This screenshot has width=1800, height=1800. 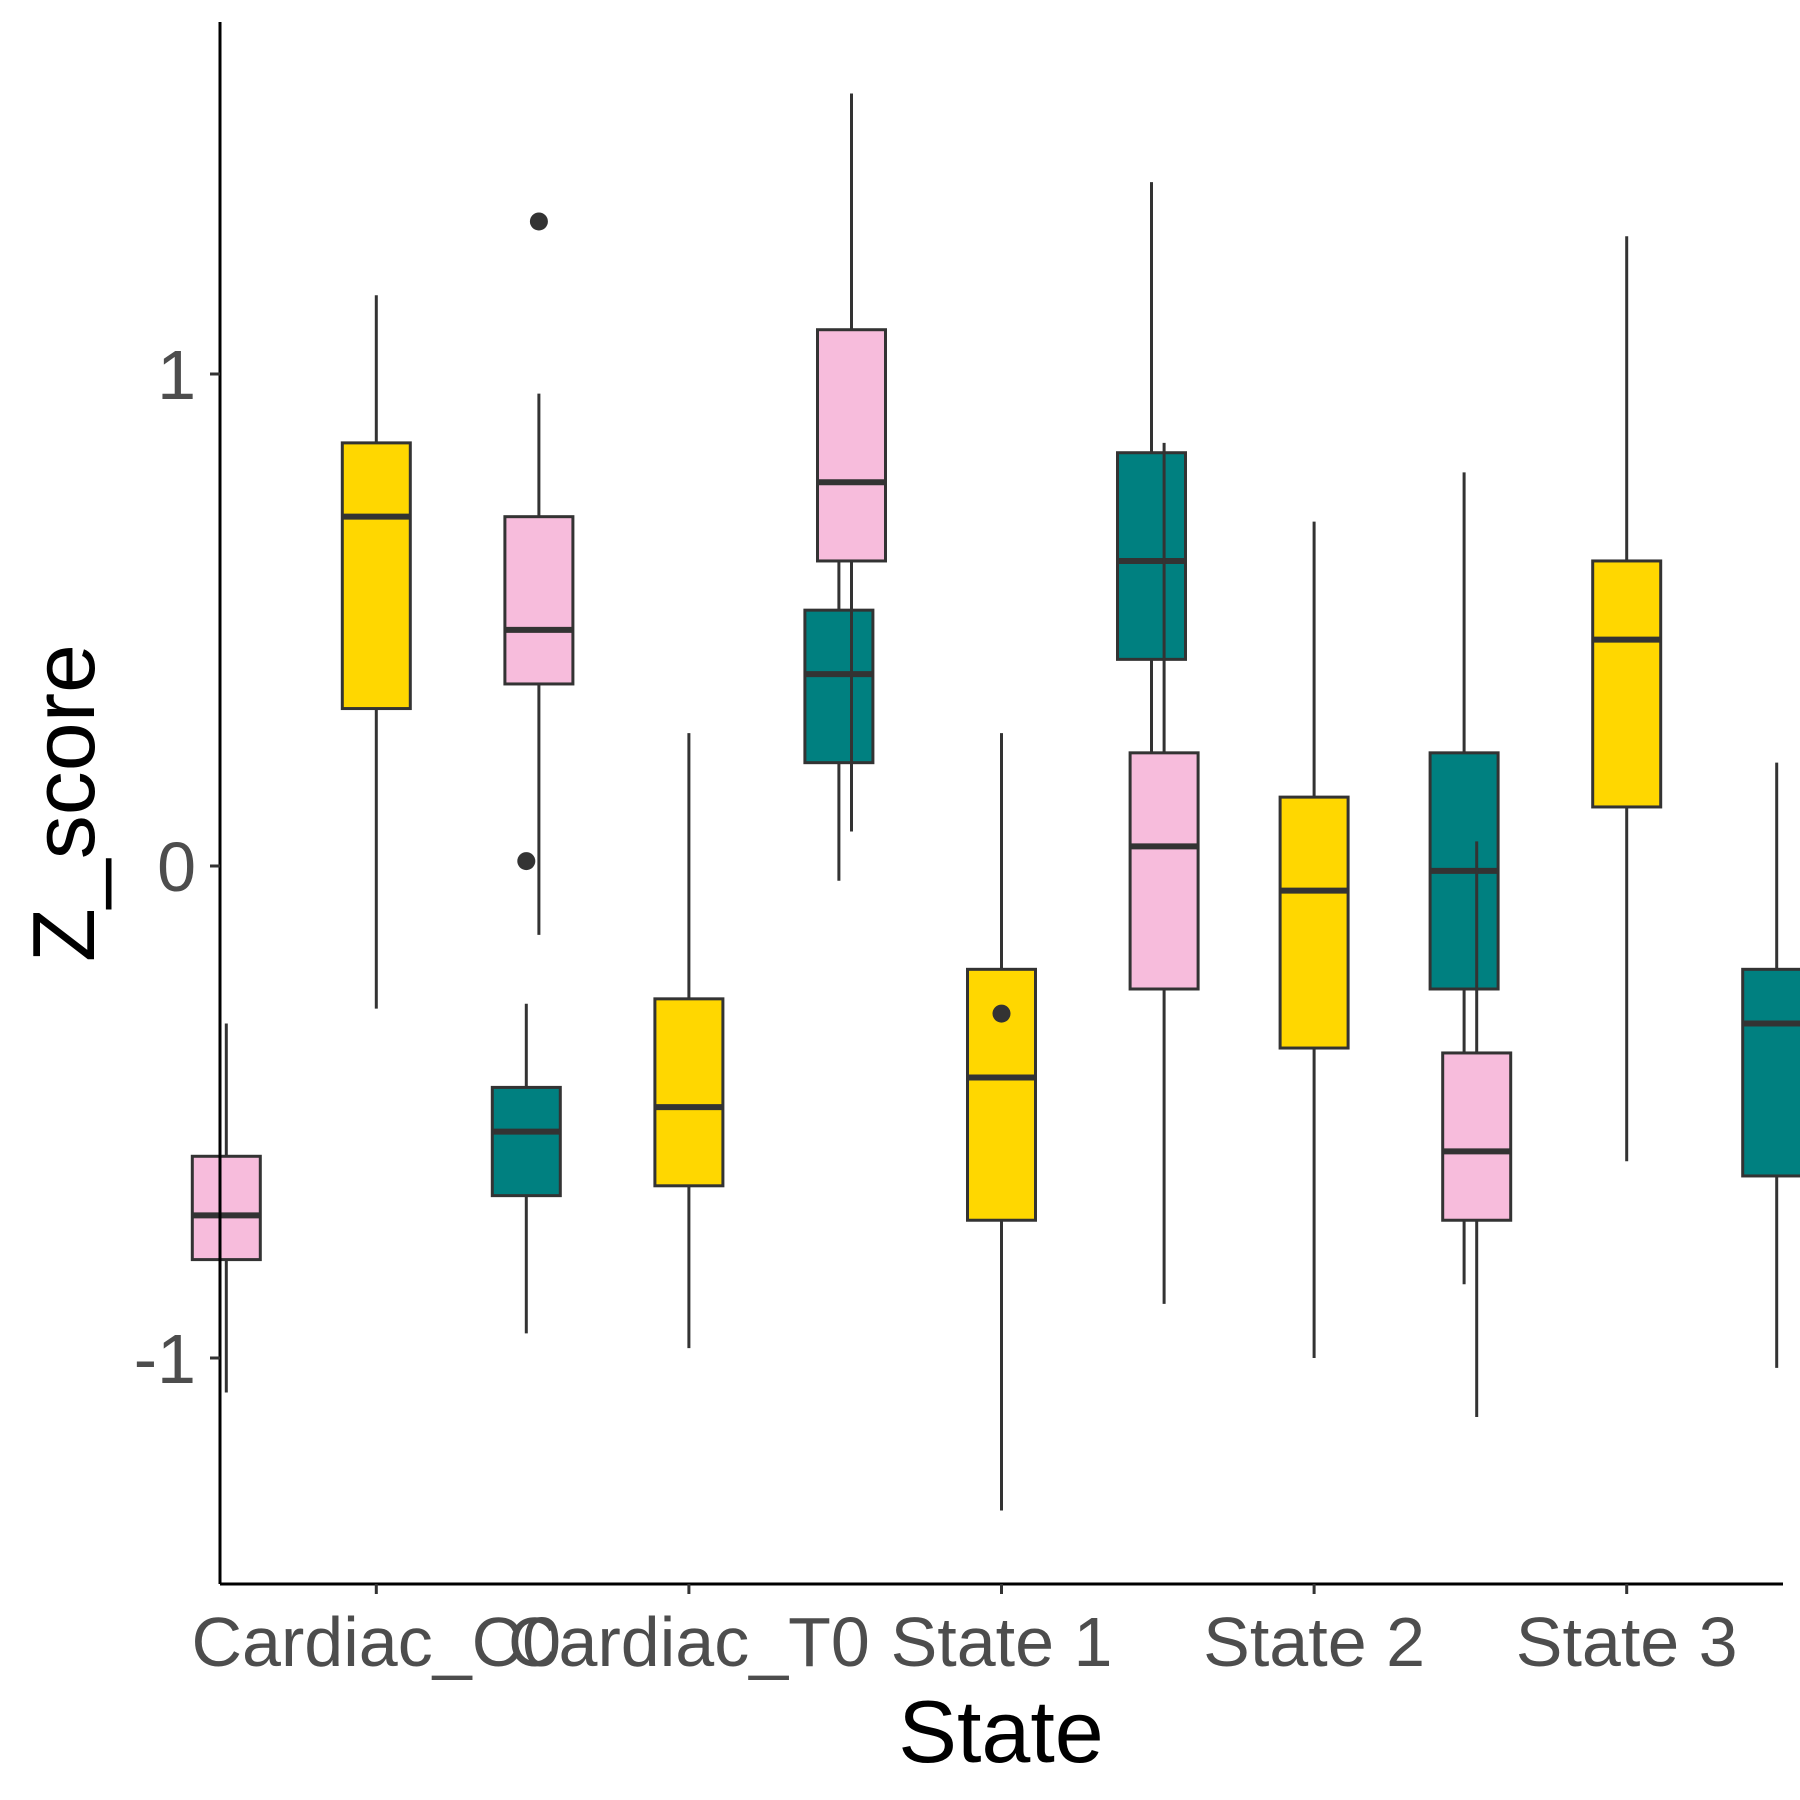 I want to click on y-ticks: -1 0 1, so click(x=177, y=867).